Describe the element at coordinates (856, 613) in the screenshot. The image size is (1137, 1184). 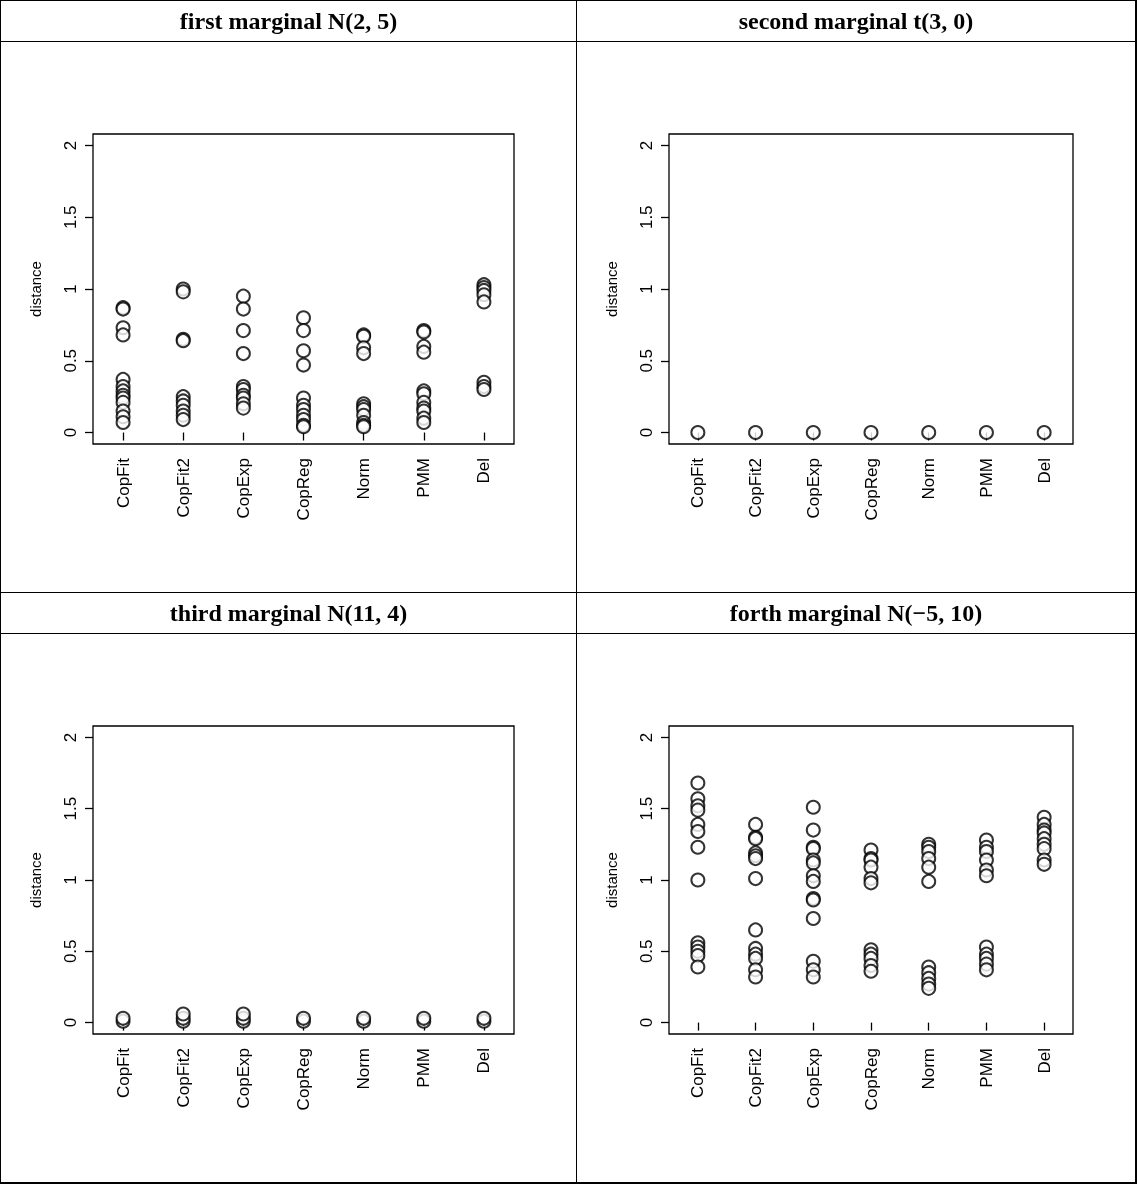
I see `chart-title: forth marginal N(−5, 10)` at that location.